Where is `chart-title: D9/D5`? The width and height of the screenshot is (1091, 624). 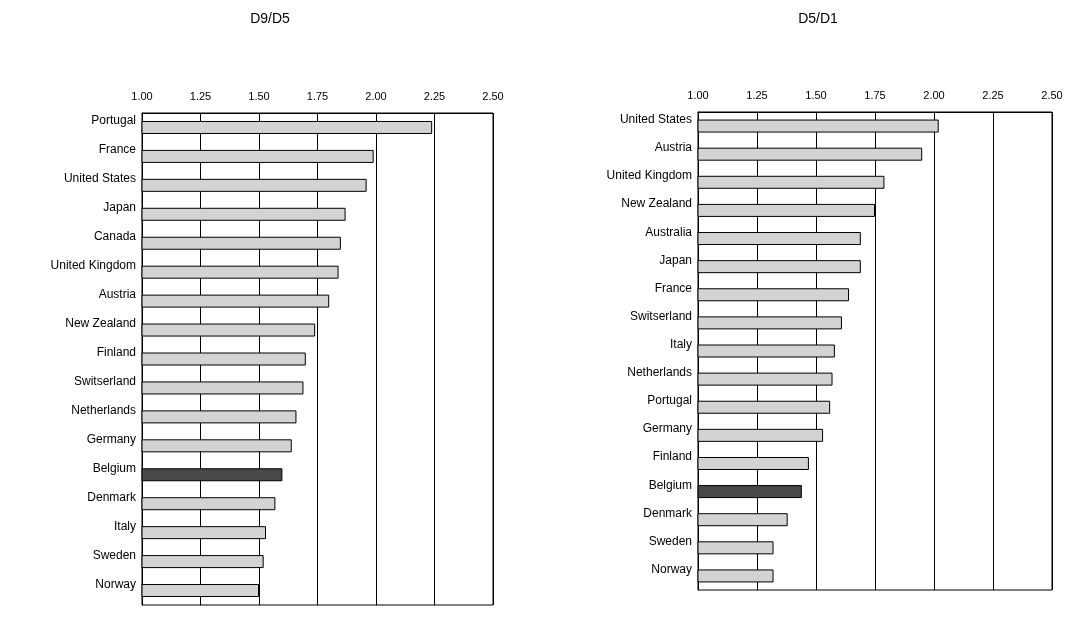
chart-title: D9/D5 is located at coordinates (270, 18).